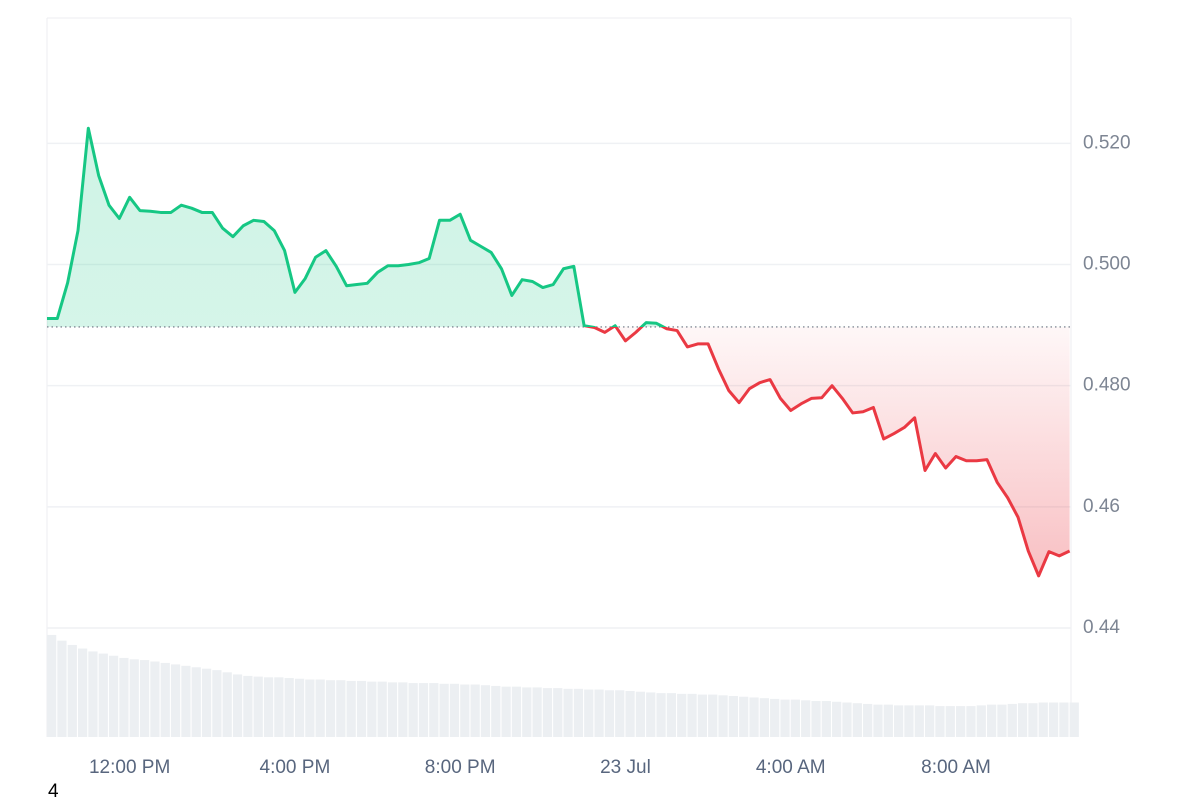 This screenshot has height=800, width=1200. What do you see at coordinates (1107, 142) in the screenshot?
I see `y-tick-label: 0.520` at bounding box center [1107, 142].